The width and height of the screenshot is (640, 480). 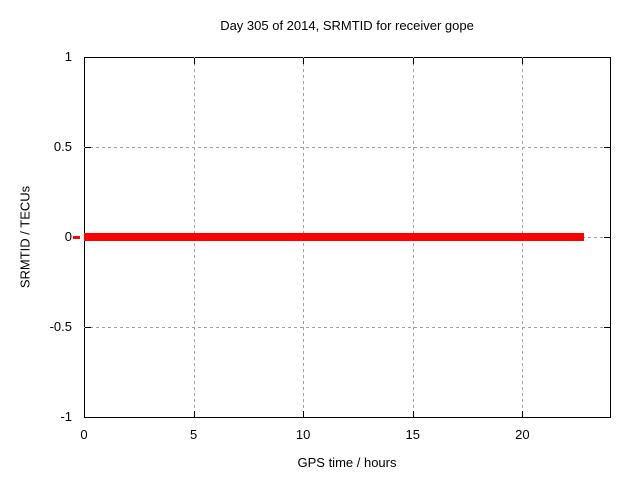 What do you see at coordinates (193, 434) in the screenshot?
I see `x-tick-label: 5` at bounding box center [193, 434].